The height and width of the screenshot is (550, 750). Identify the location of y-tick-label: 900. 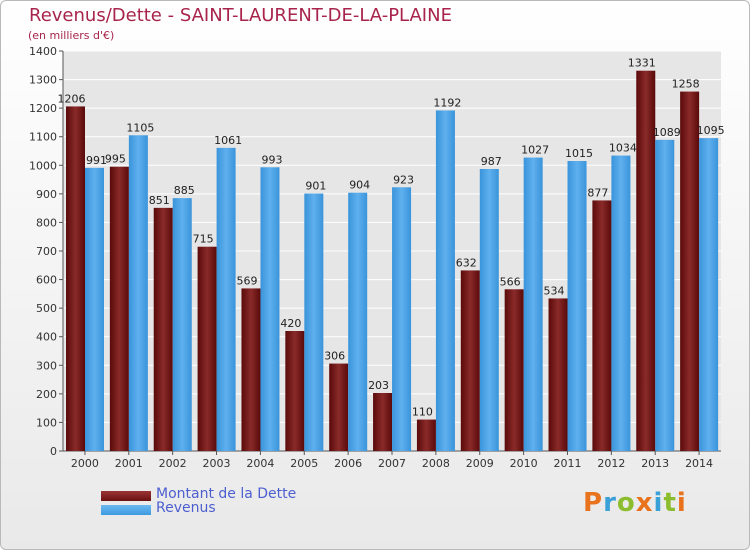
(46, 194).